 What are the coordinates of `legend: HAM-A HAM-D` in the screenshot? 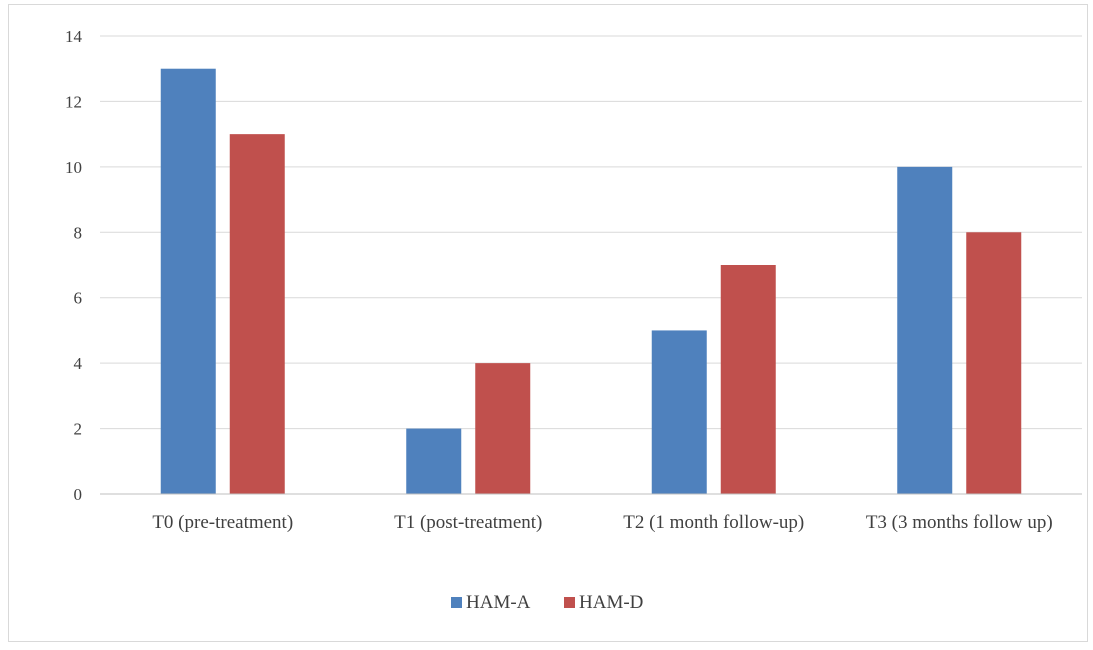 It's located at (547, 602).